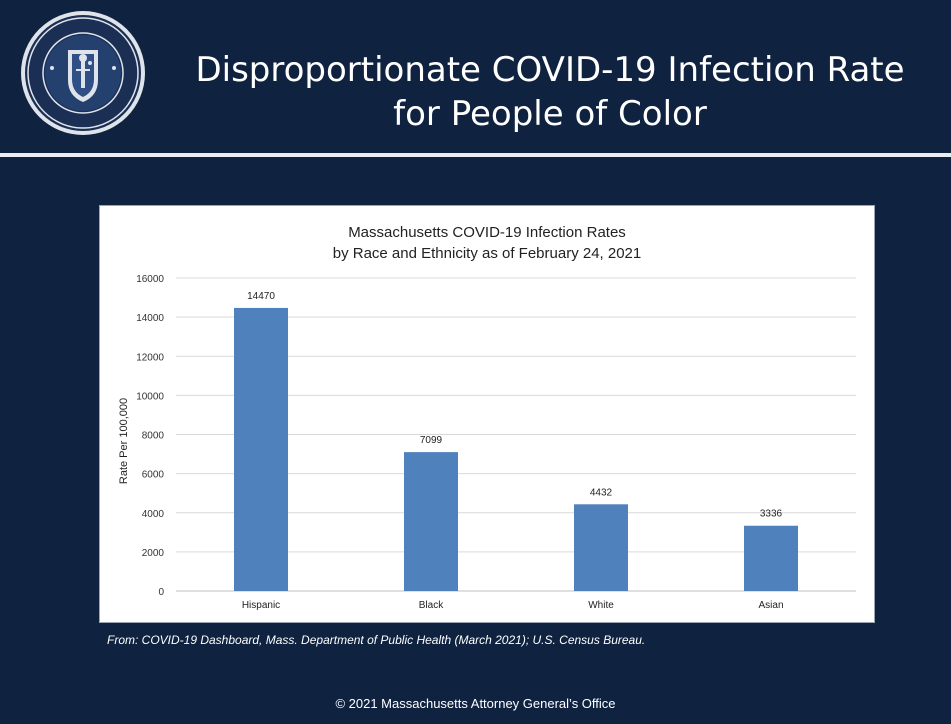 The height and width of the screenshot is (724, 951). Describe the element at coordinates (770, 605) in the screenshot. I see `x-tick-label: Asian` at that location.